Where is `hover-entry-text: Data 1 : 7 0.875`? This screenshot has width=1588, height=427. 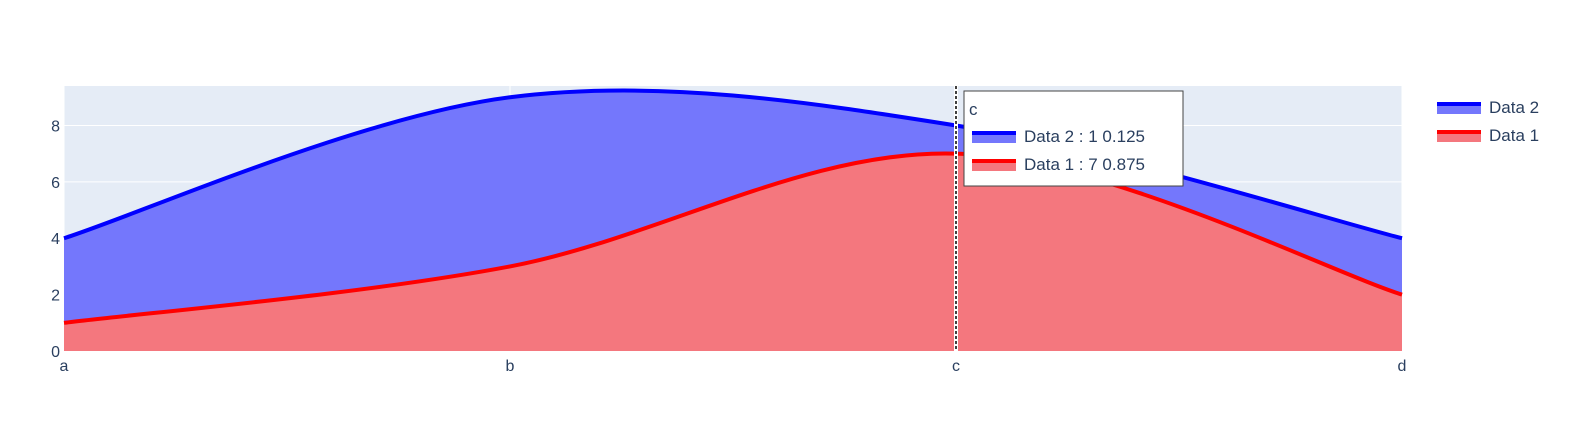 hover-entry-text: Data 1 : 7 0.875 is located at coordinates (1084, 164).